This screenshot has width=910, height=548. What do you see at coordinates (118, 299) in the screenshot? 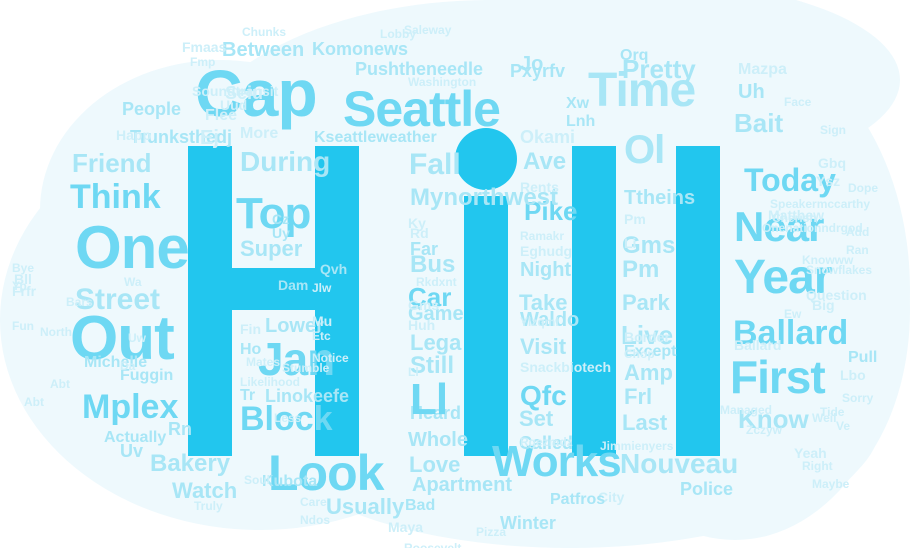
I see `cloud-word: Street` at bounding box center [118, 299].